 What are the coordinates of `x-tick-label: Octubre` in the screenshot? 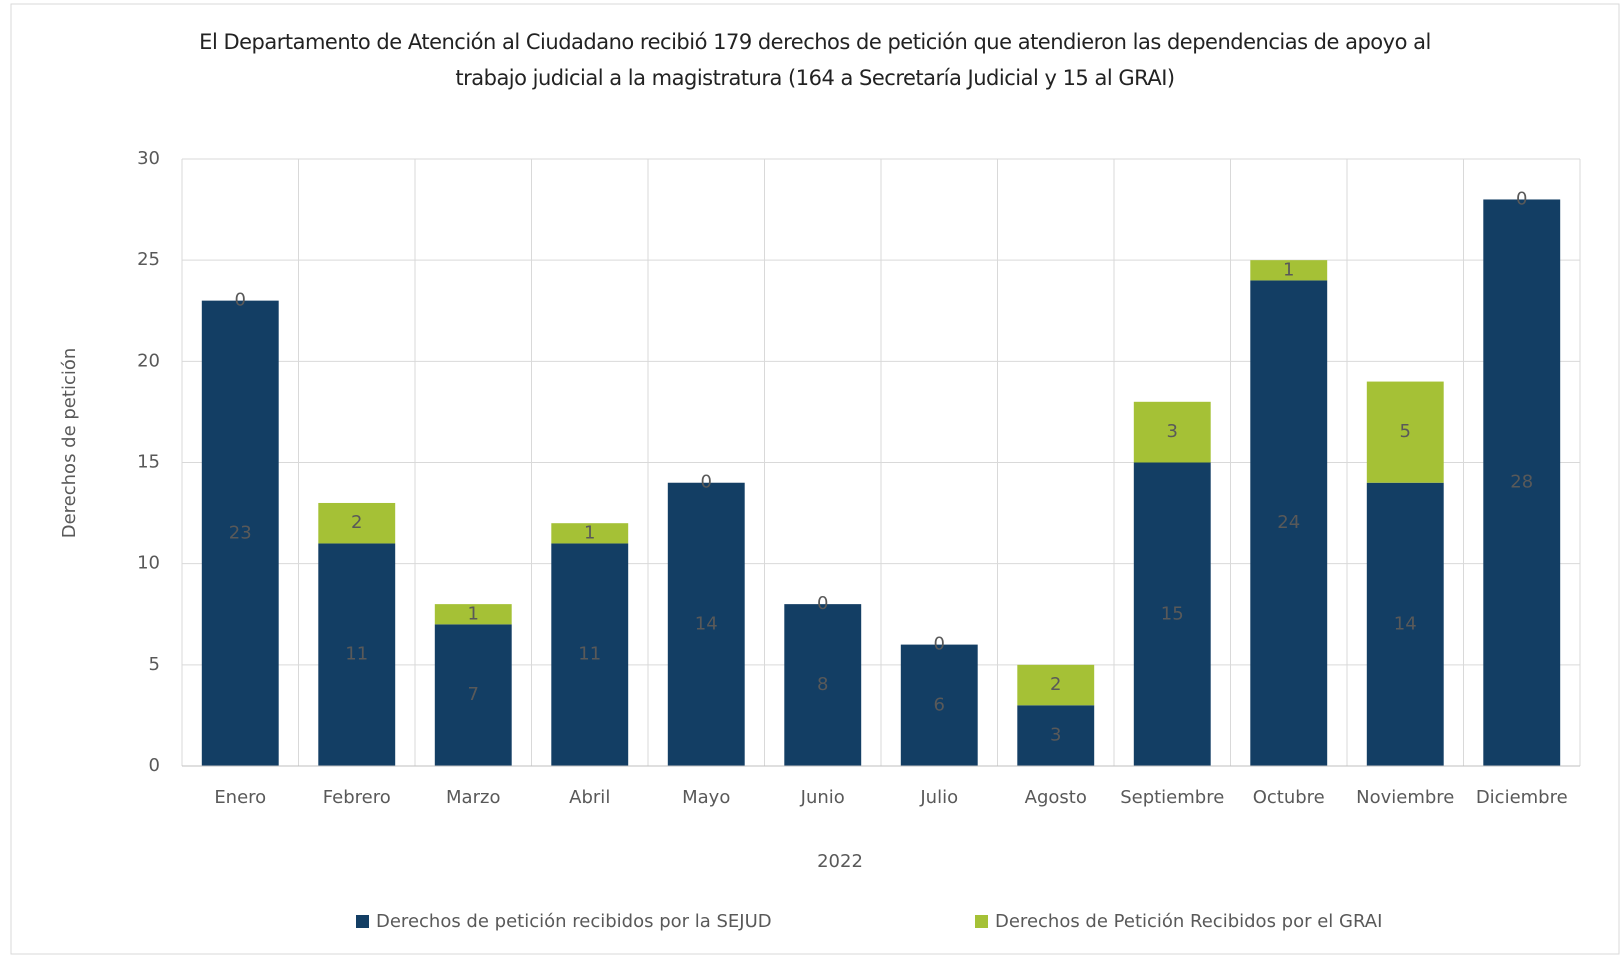 It's located at (1289, 797).